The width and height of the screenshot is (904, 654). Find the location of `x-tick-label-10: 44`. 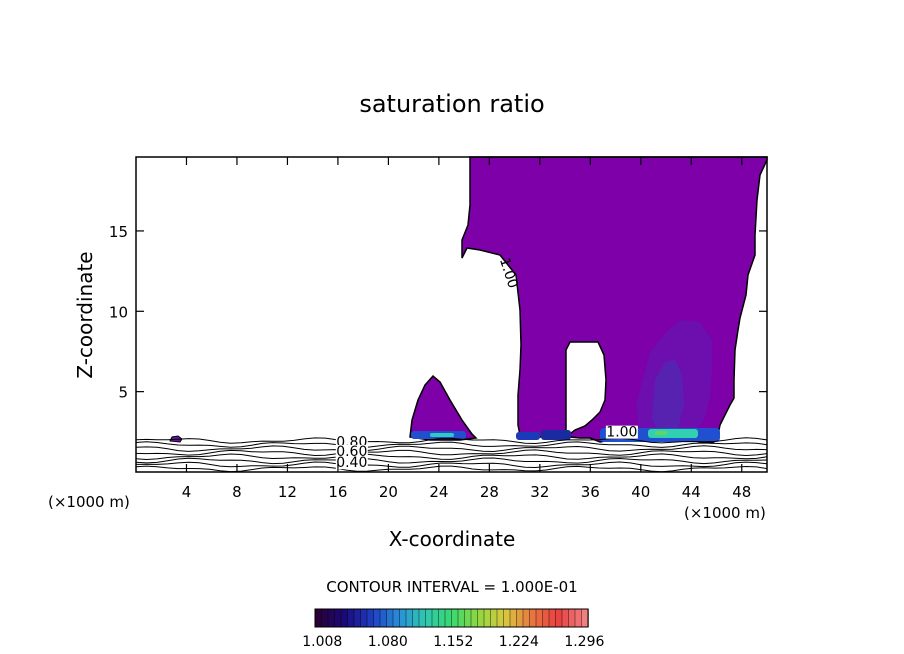

x-tick-label-10: 44 is located at coordinates (691, 492).